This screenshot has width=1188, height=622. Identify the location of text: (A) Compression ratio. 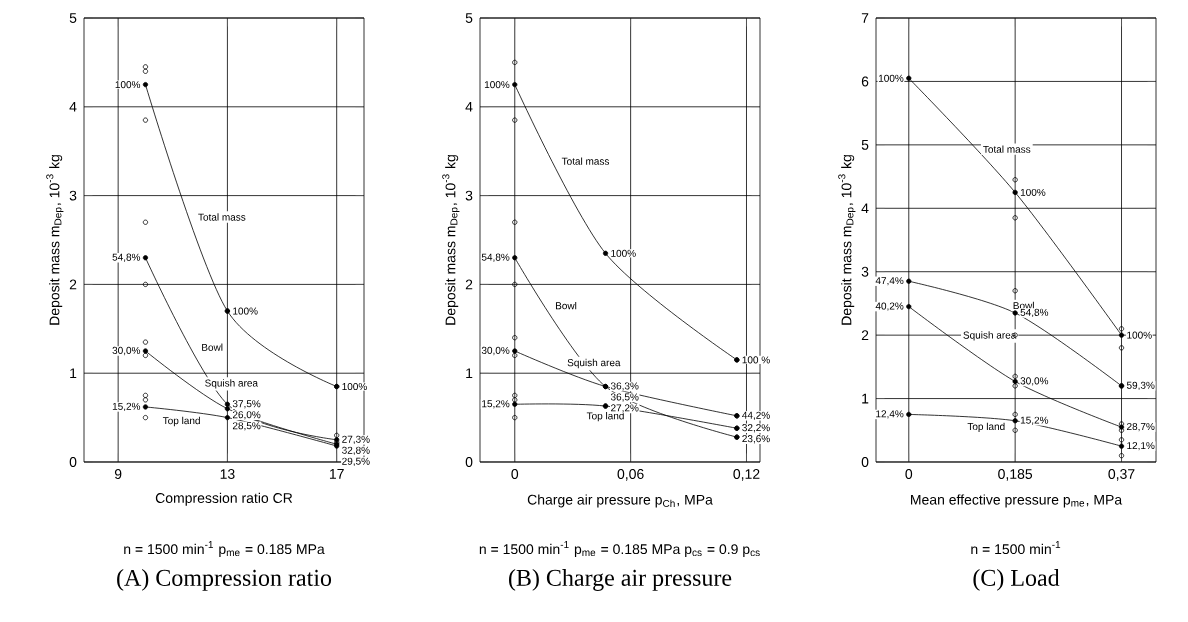
(224, 580).